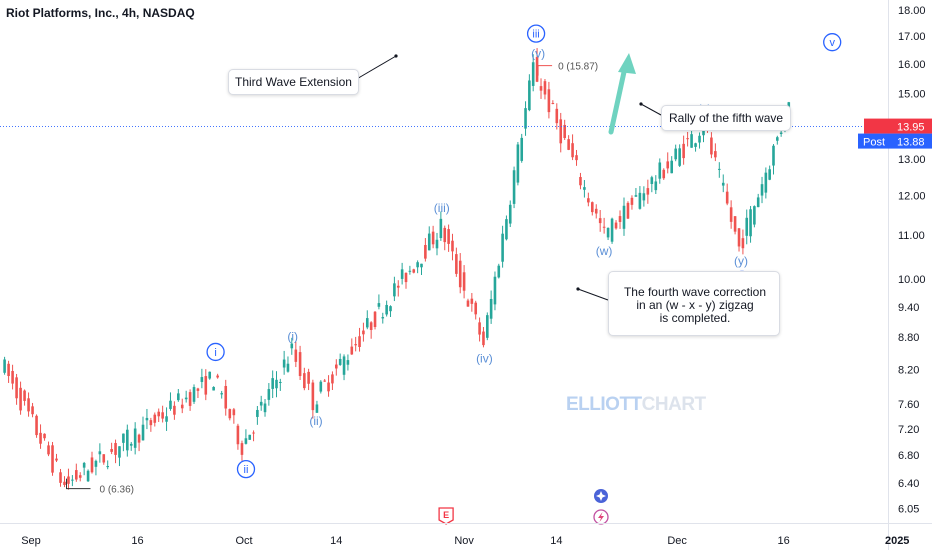 This screenshot has height=550, width=932. I want to click on wave-label-paren-y: (y), so click(741, 261).